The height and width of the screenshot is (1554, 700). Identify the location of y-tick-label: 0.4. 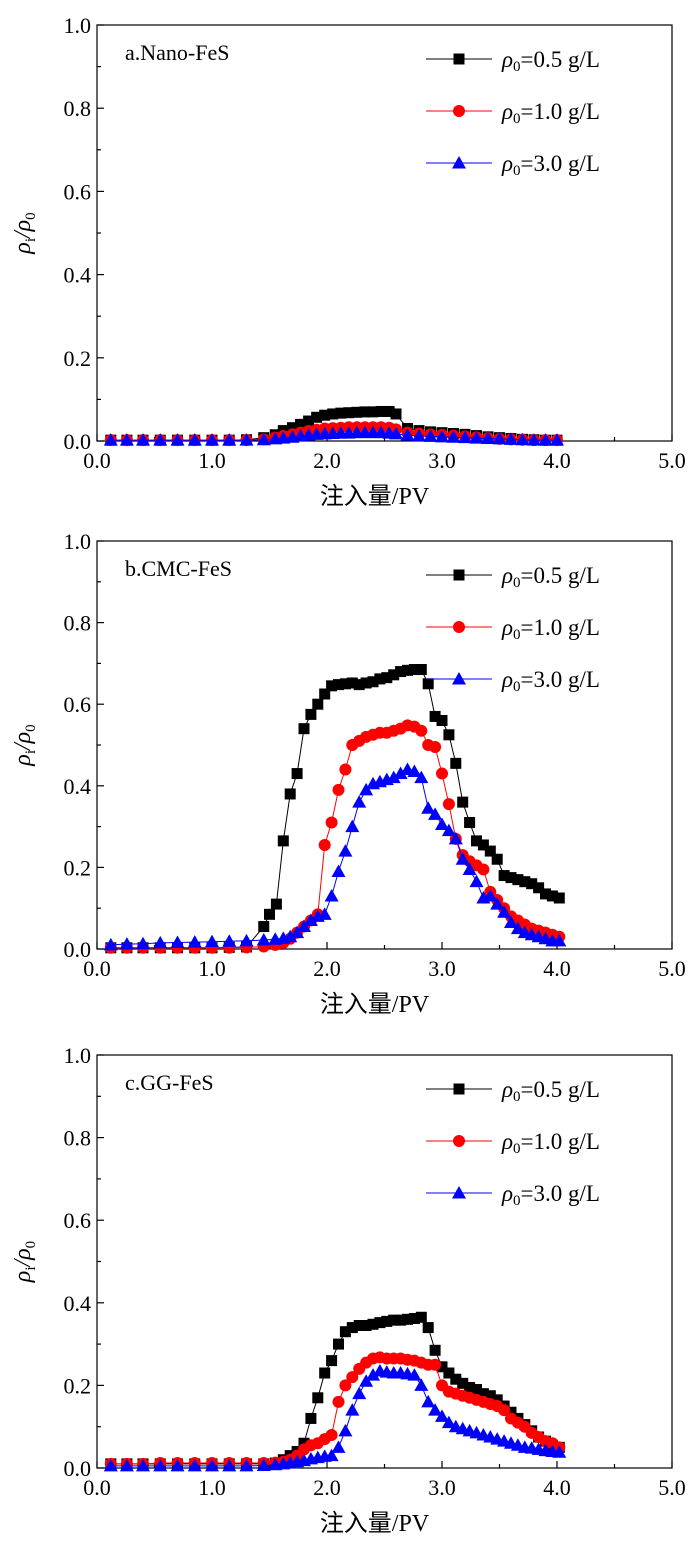
(78, 786).